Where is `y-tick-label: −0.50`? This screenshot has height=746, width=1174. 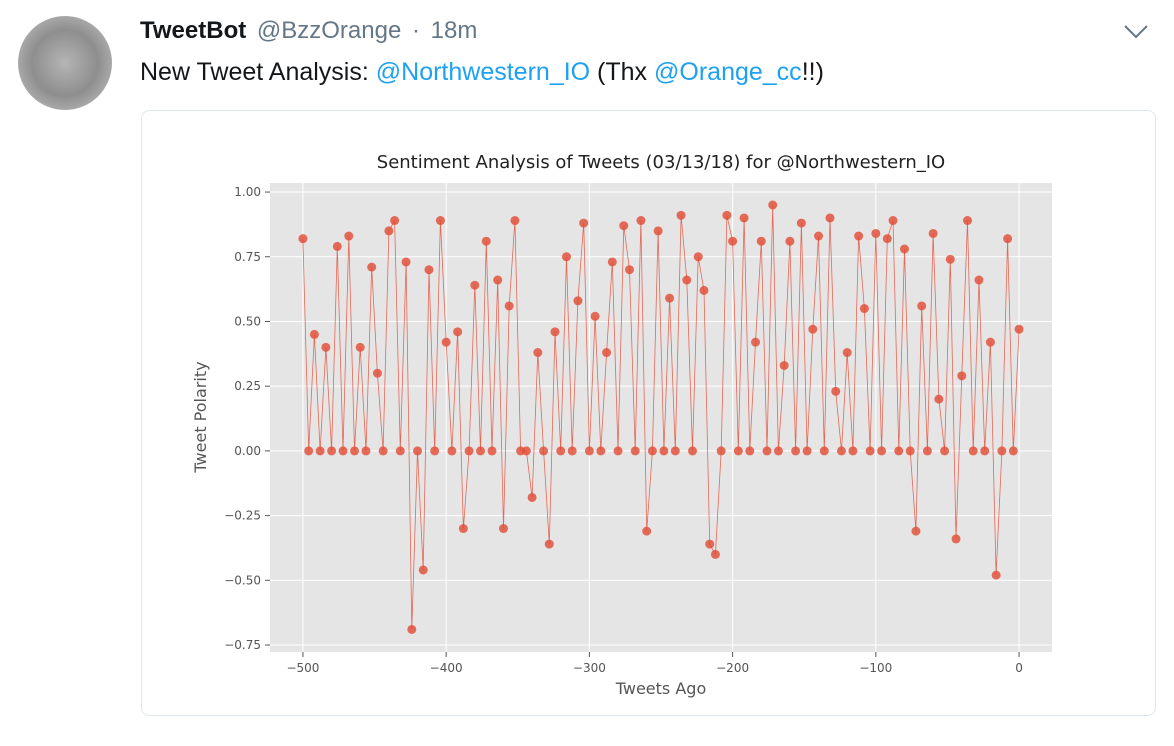 y-tick-label: −0.50 is located at coordinates (242, 580).